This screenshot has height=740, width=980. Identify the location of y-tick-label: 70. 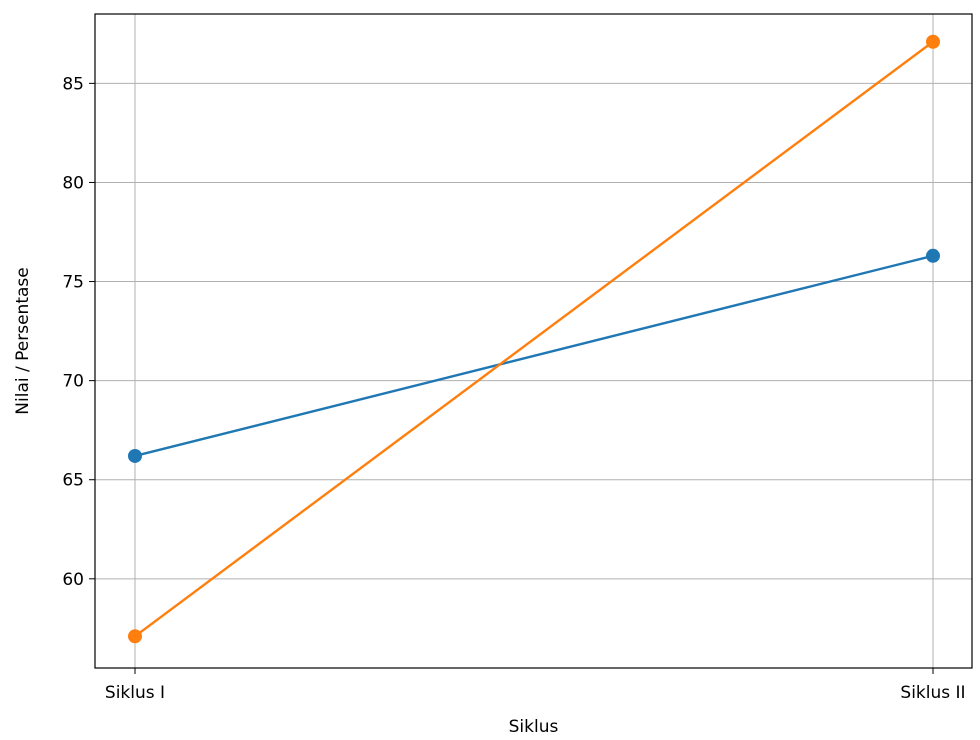
(73, 382).